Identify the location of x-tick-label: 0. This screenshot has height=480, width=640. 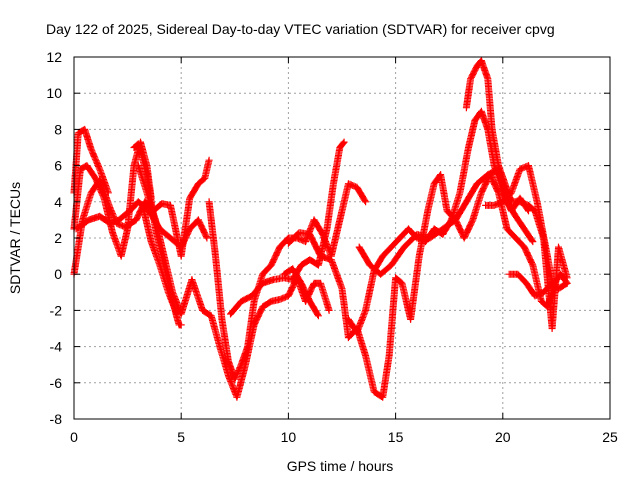
(74, 437).